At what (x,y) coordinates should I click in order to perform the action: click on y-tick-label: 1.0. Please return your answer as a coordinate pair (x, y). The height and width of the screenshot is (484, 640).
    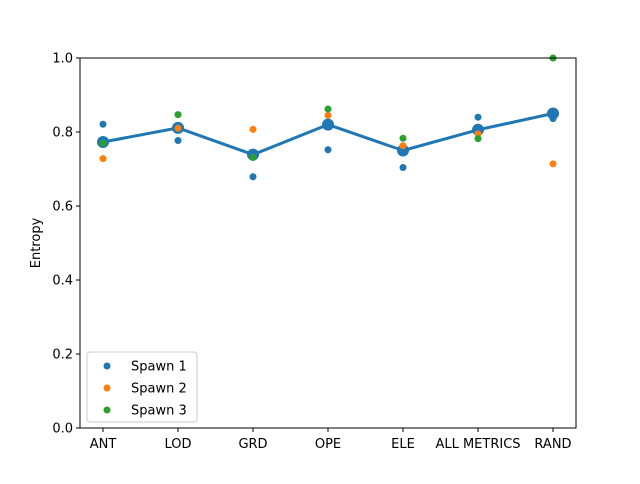
    Looking at the image, I should click on (62, 59).